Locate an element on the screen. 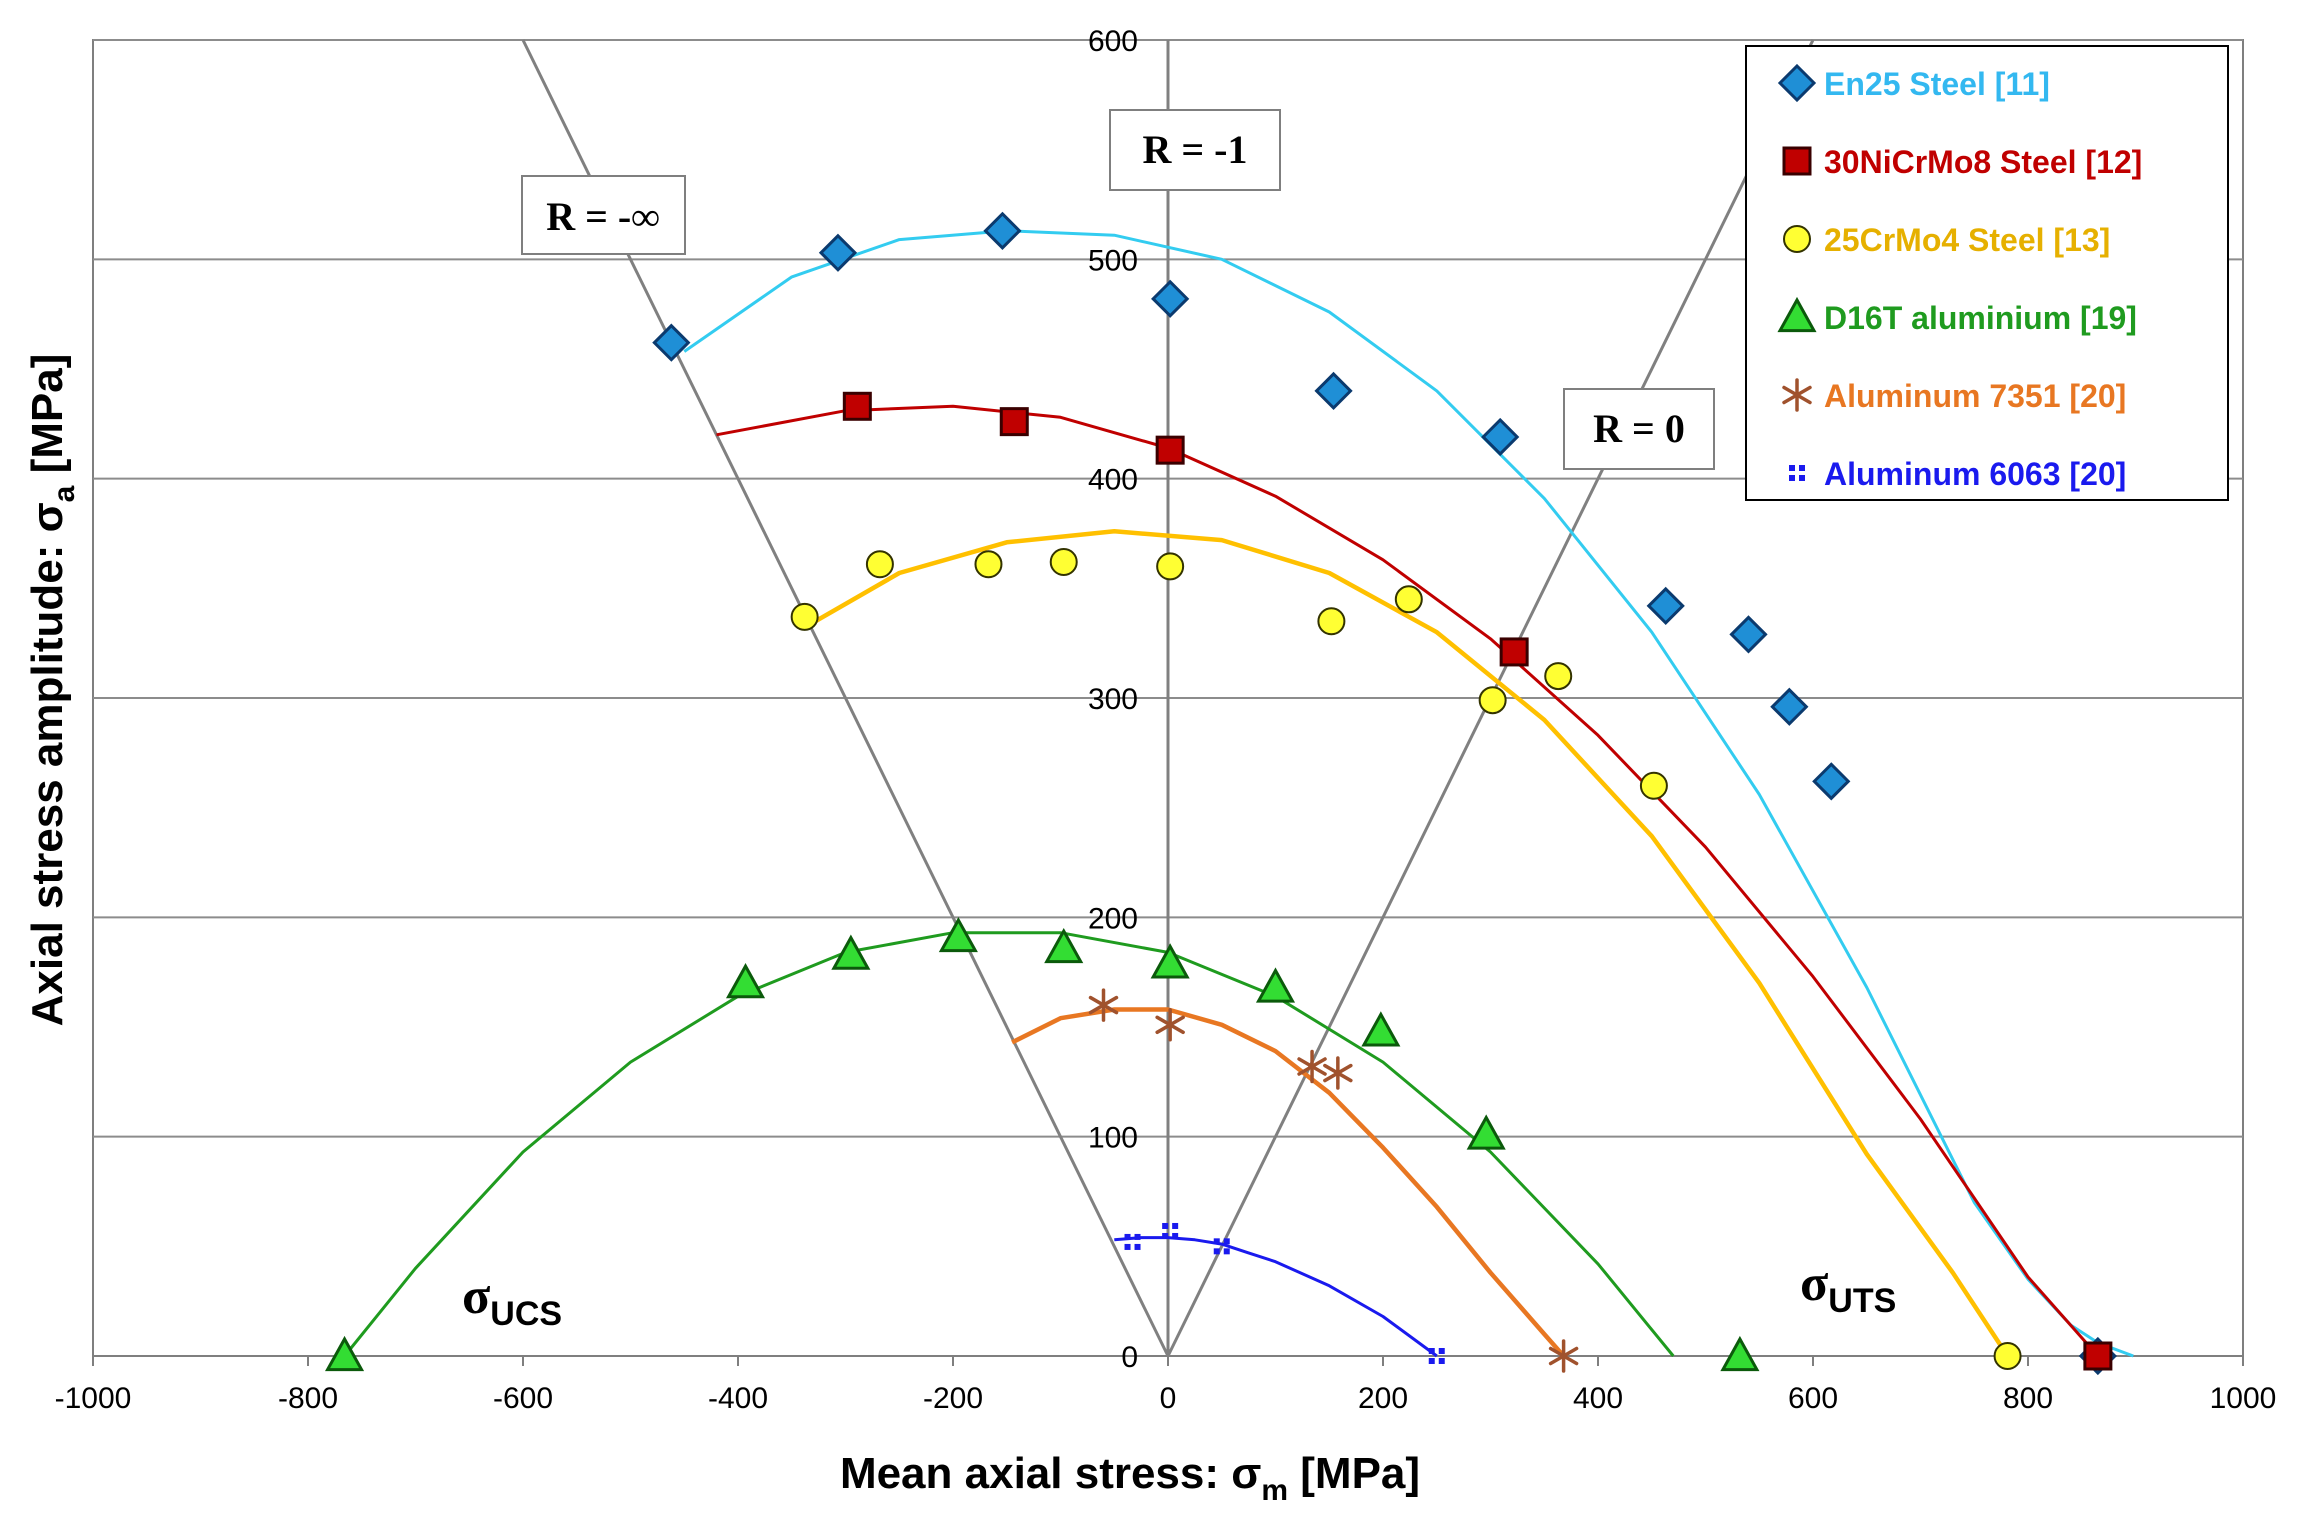 The image size is (2304, 1520). legend-label-aluminum-7351-20: Aluminum 7351 [20] is located at coordinates (1975, 396).